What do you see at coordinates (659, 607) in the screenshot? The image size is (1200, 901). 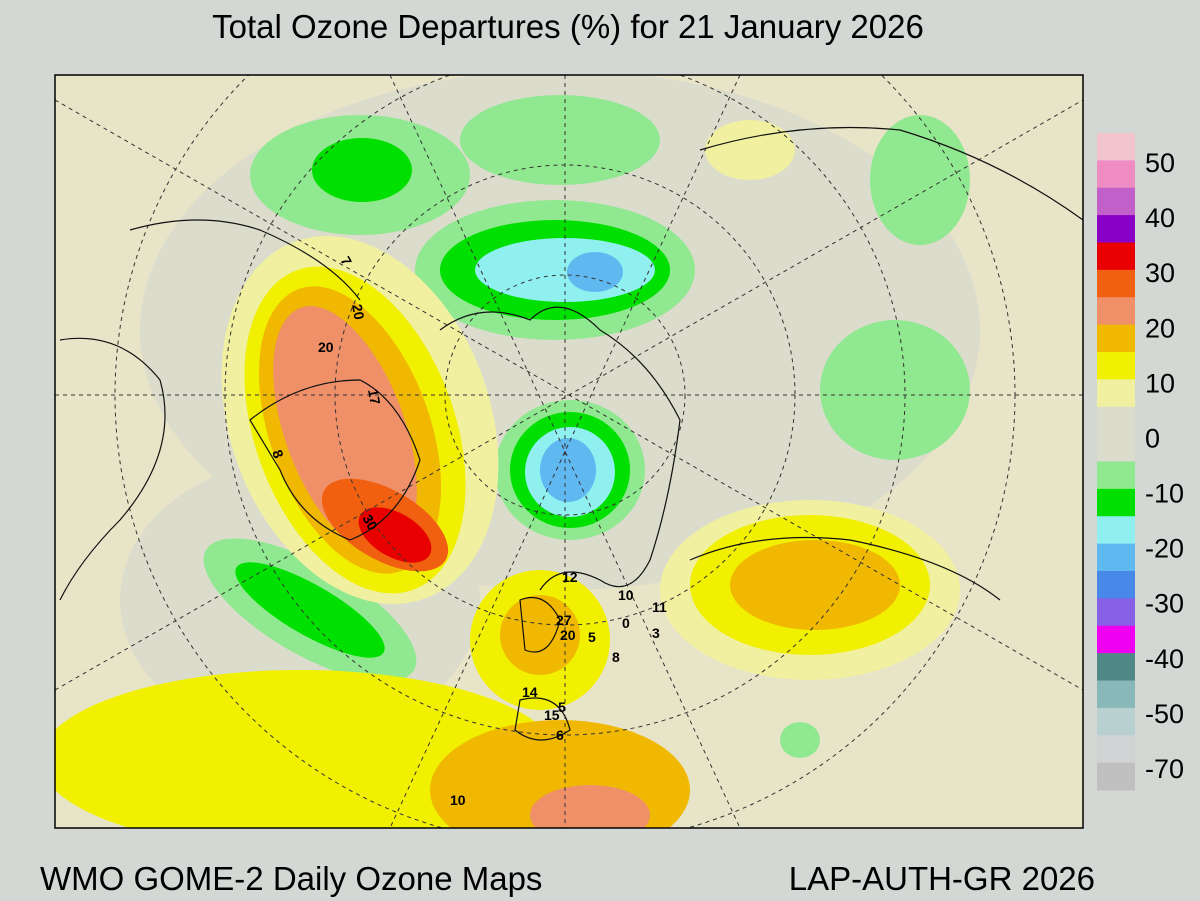 I see `station-label: 11` at bounding box center [659, 607].